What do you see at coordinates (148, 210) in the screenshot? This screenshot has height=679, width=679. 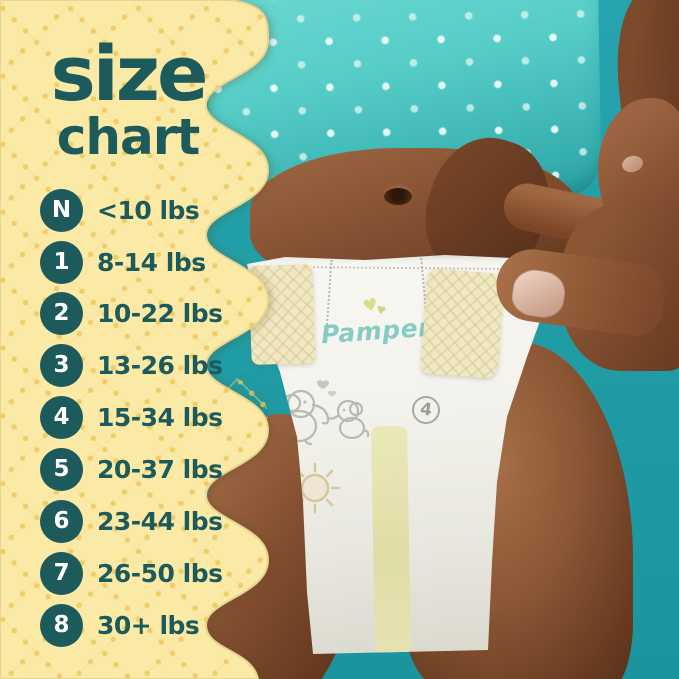 I see `weight-range: <10 lbs` at bounding box center [148, 210].